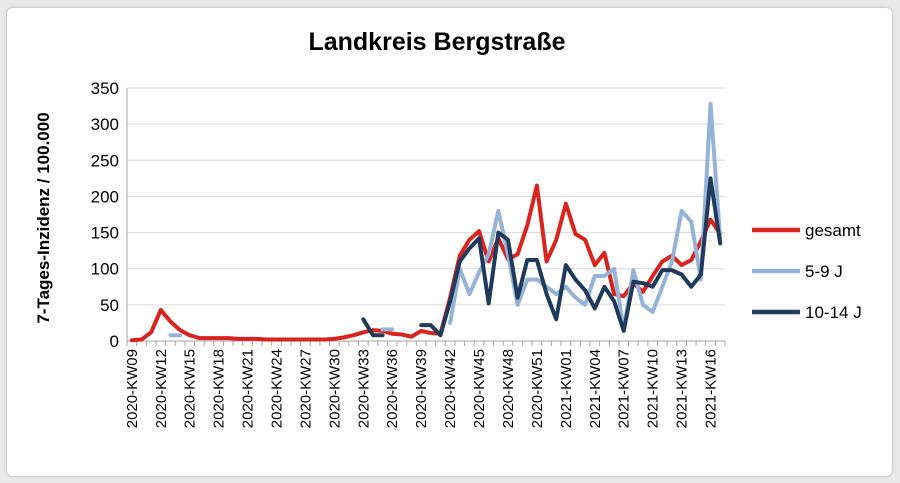  I want to click on chart-title: Landkreis Bergstraße, so click(436, 42).